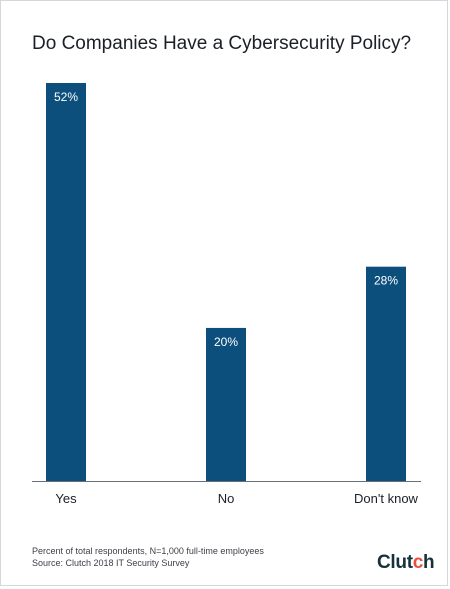  Describe the element at coordinates (111, 563) in the screenshot. I see `footnote-source: Source: Clutch 2018 IT Security Survey` at that location.